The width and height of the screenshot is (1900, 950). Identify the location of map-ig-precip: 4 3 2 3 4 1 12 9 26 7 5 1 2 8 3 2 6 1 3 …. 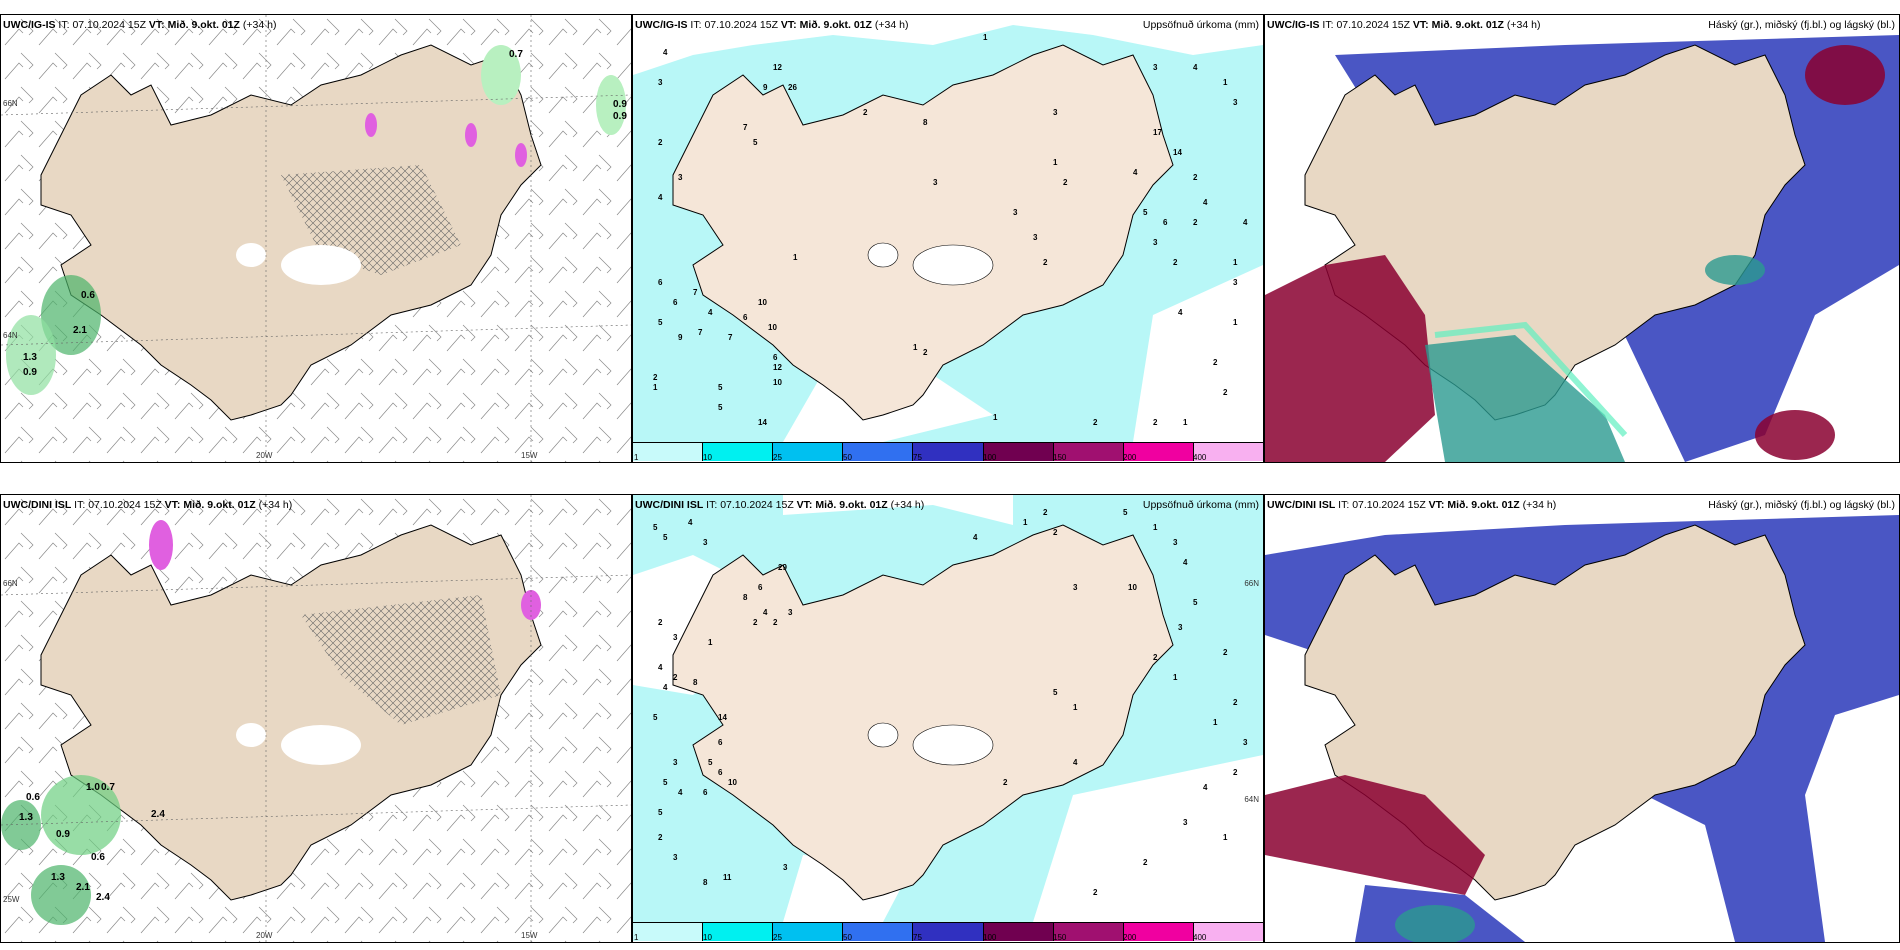
(948, 228).